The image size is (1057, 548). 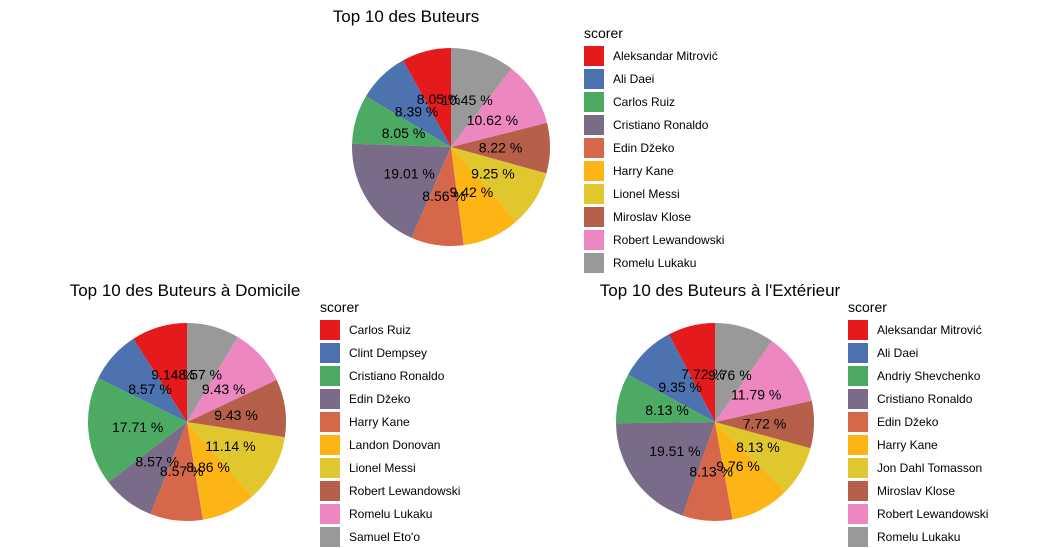 I want to click on legend-label: Carlos Ruiz, so click(x=380, y=330).